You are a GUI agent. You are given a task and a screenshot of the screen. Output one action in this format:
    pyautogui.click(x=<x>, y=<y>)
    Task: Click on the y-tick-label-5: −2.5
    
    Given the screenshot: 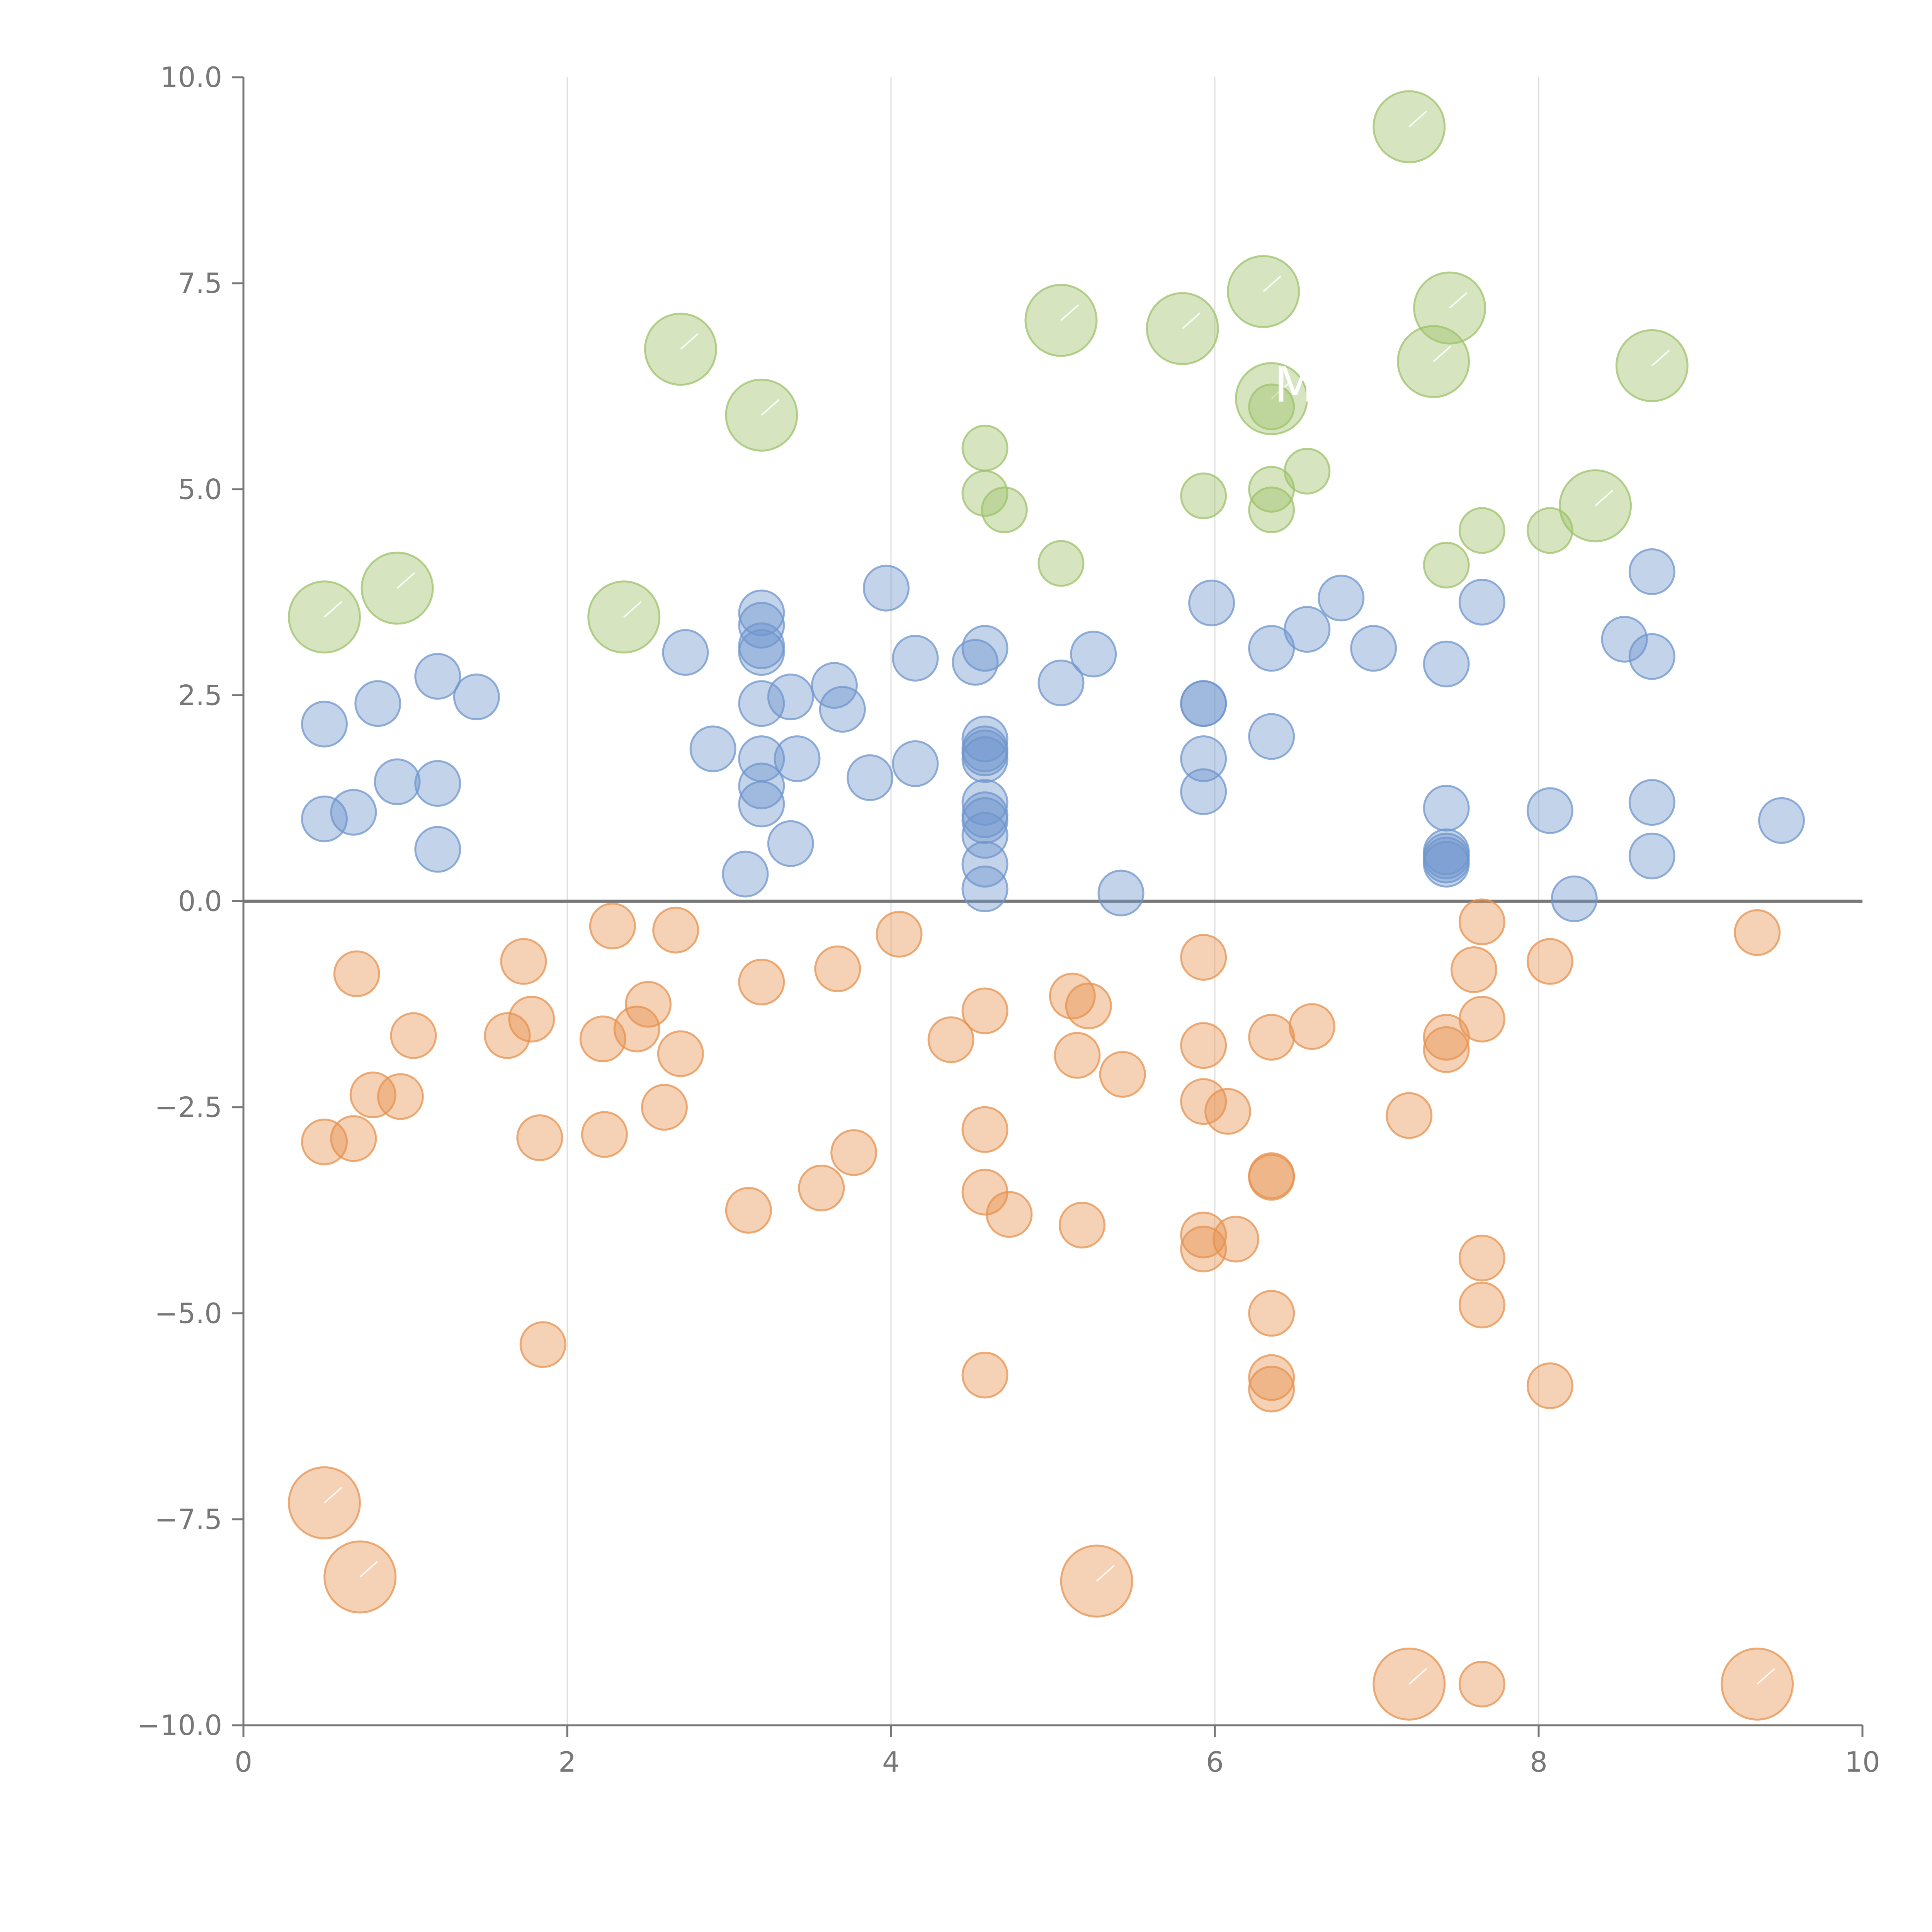 What is the action you would take?
    pyautogui.click(x=189, y=1107)
    